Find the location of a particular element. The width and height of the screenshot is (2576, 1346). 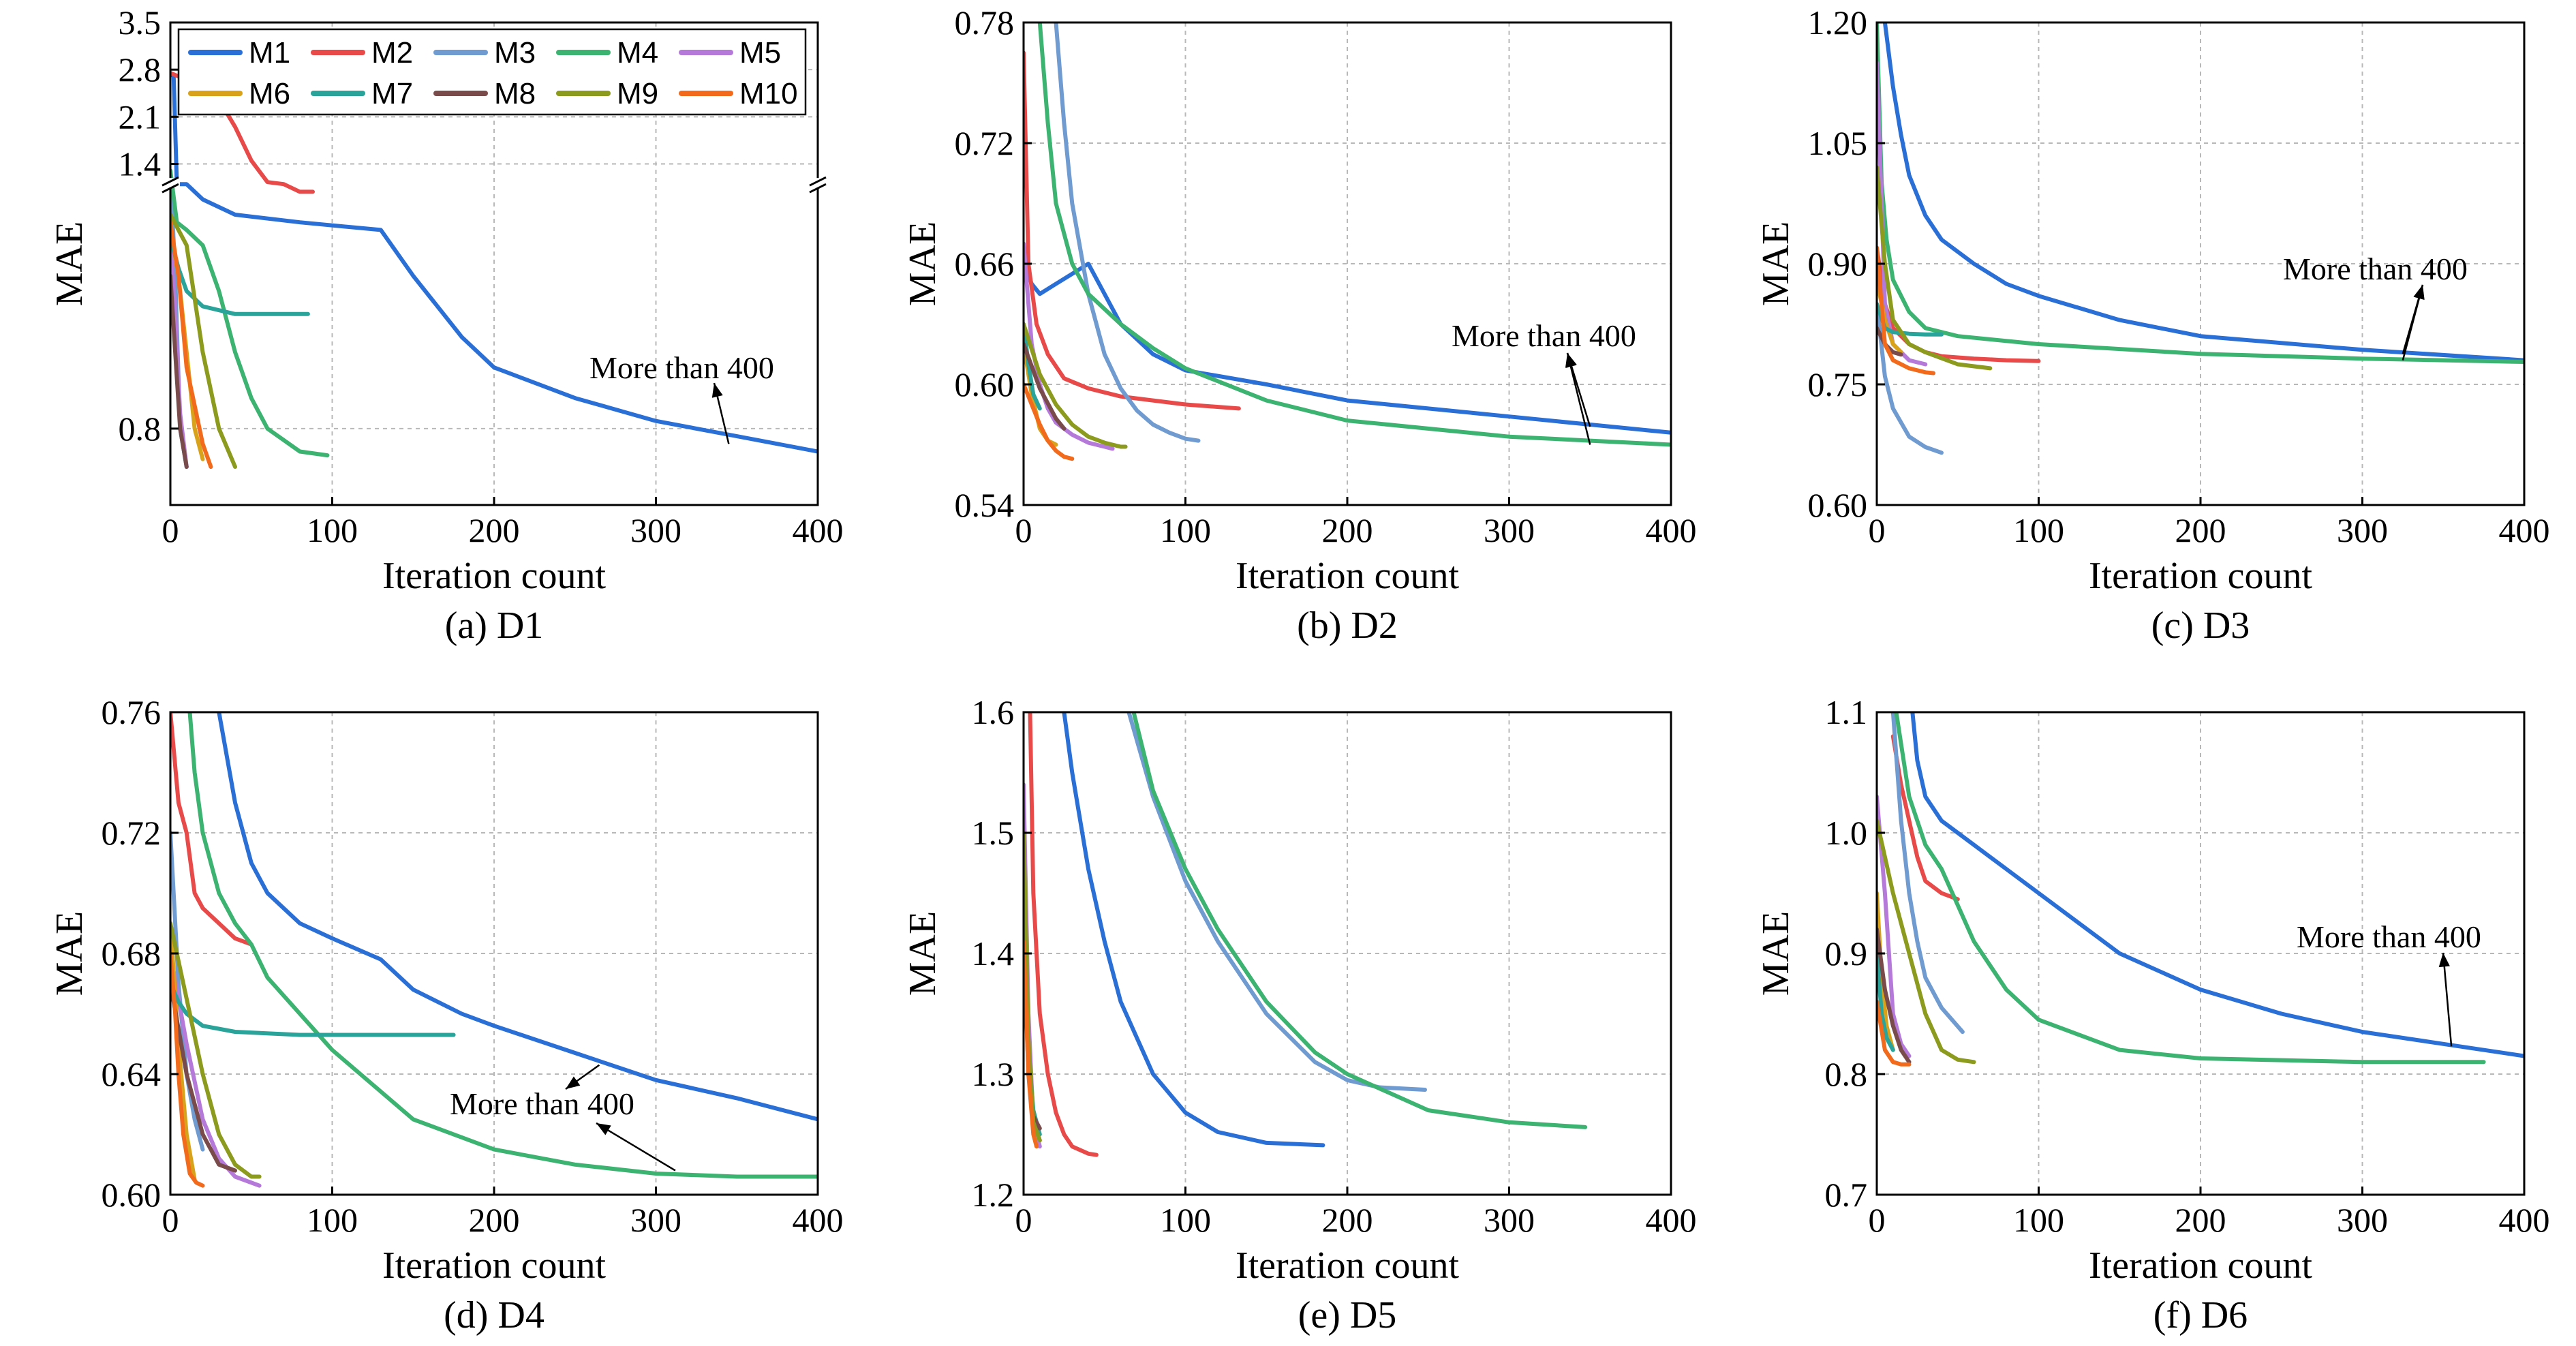

y-tick-label: 0.8 is located at coordinates (140, 429).